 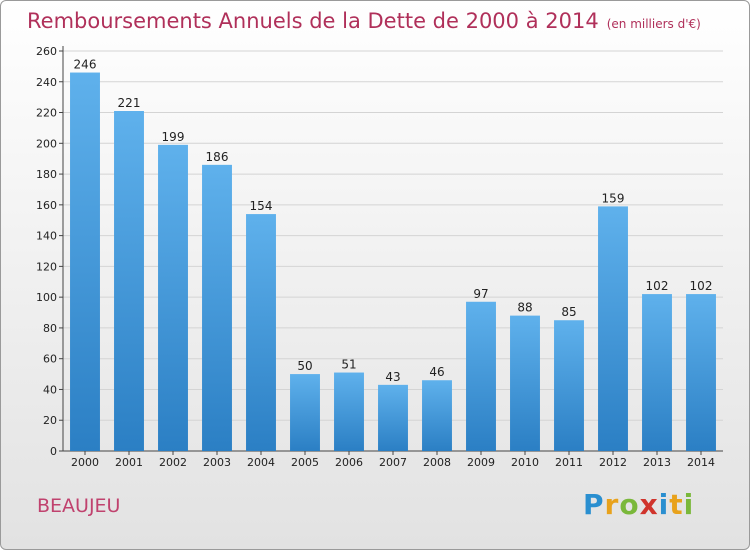 What do you see at coordinates (348, 365) in the screenshot?
I see `data-label: 51` at bounding box center [348, 365].